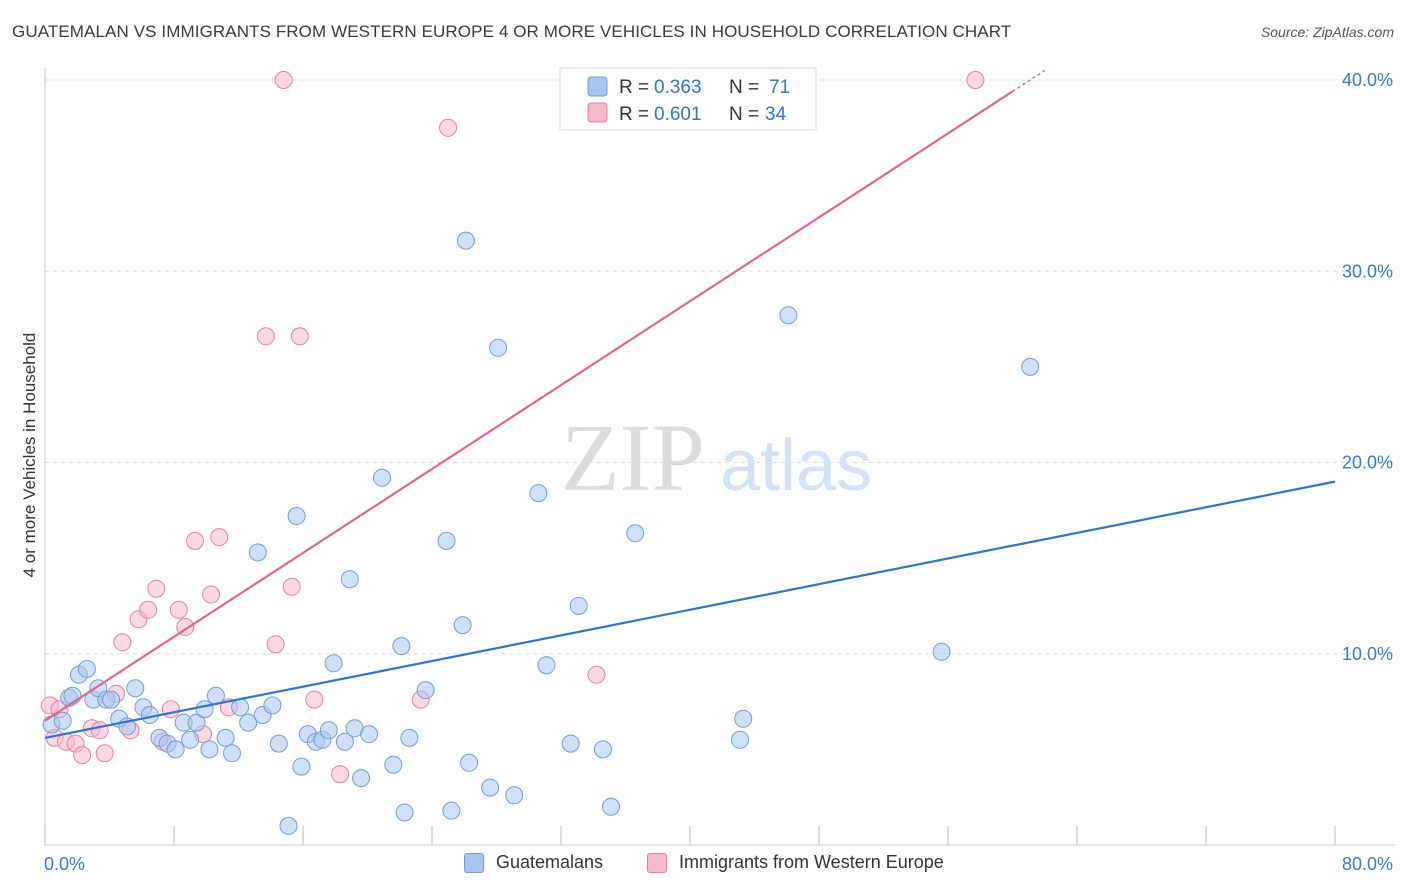 The image size is (1406, 892). Describe the element at coordinates (634, 114) in the screenshot. I see `stats-legend-r-label-pink: R =` at that location.